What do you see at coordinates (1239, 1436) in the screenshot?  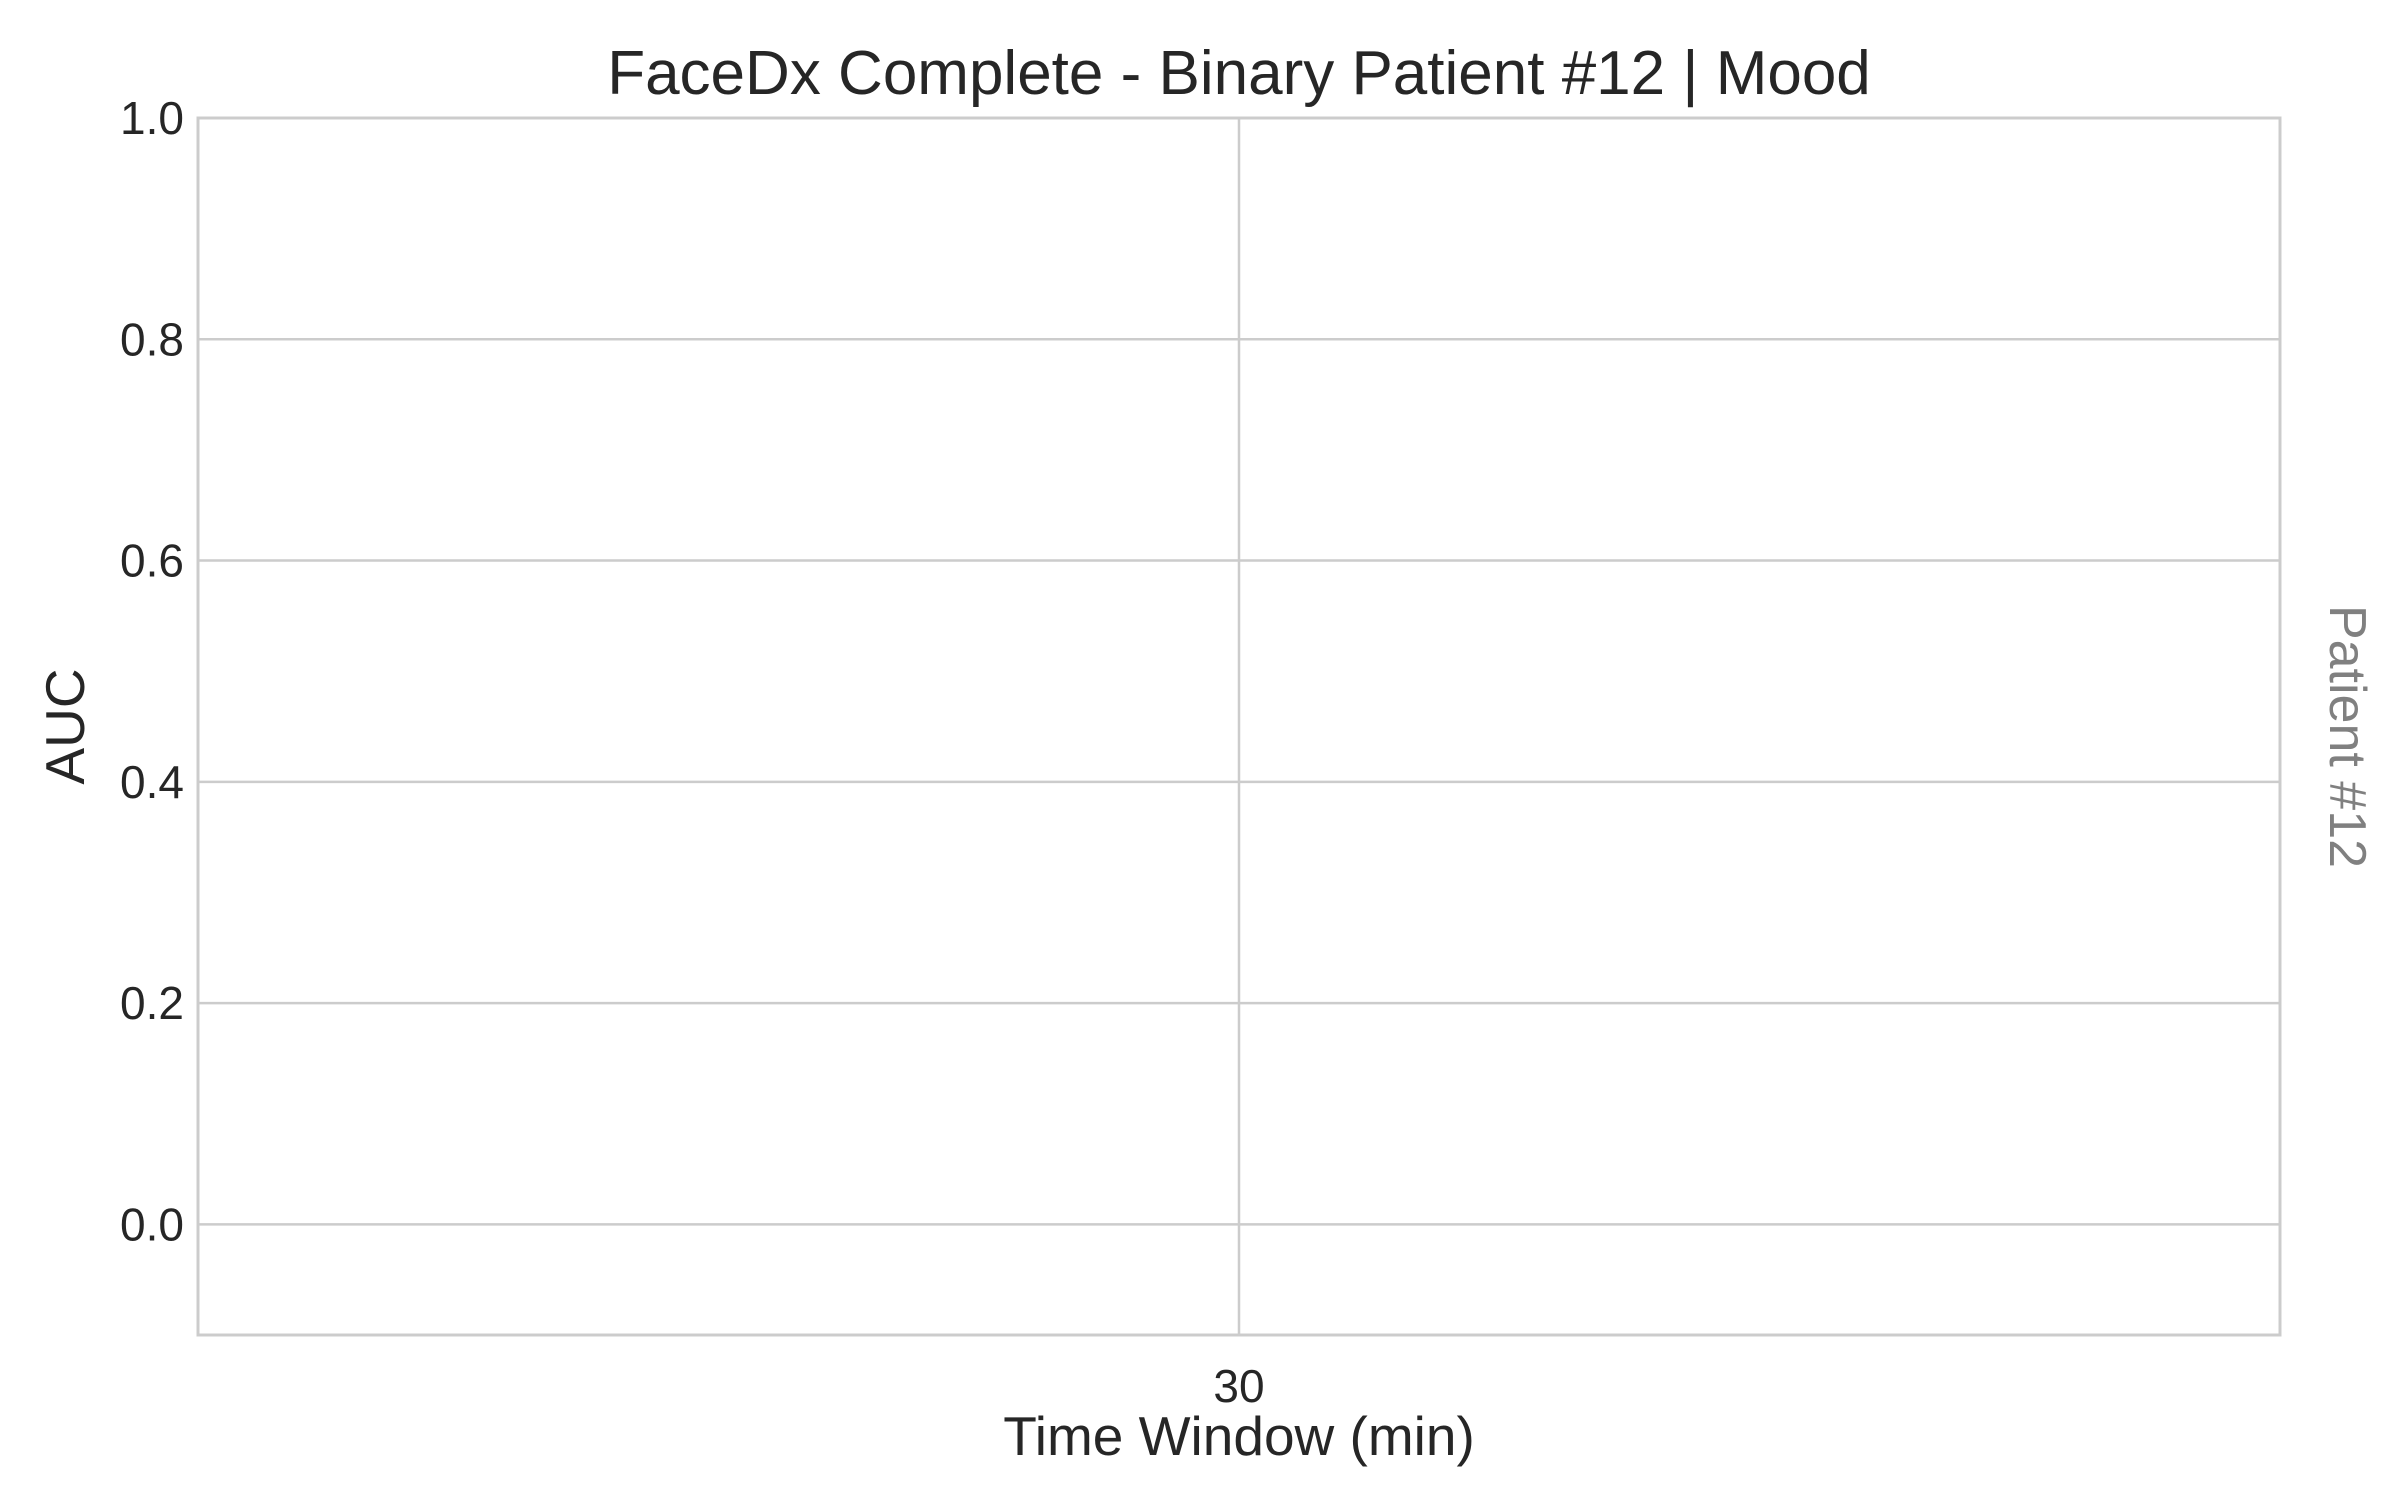 I see `x-axis-label: Time Window (min)` at bounding box center [1239, 1436].